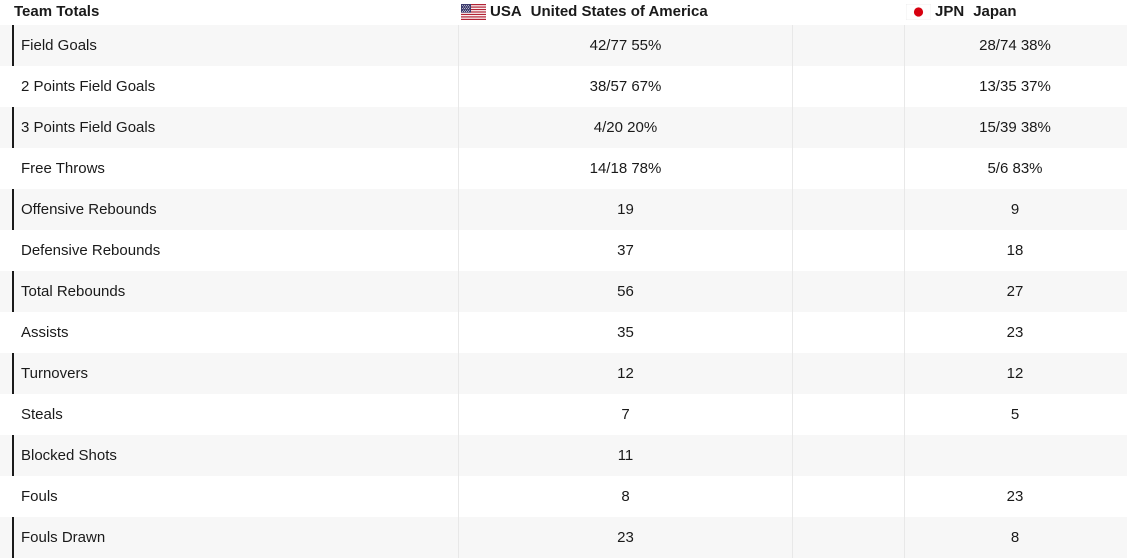 The image size is (1127, 560). Describe the element at coordinates (563, 414) in the screenshot. I see `table-row: Steals 7 5` at that location.